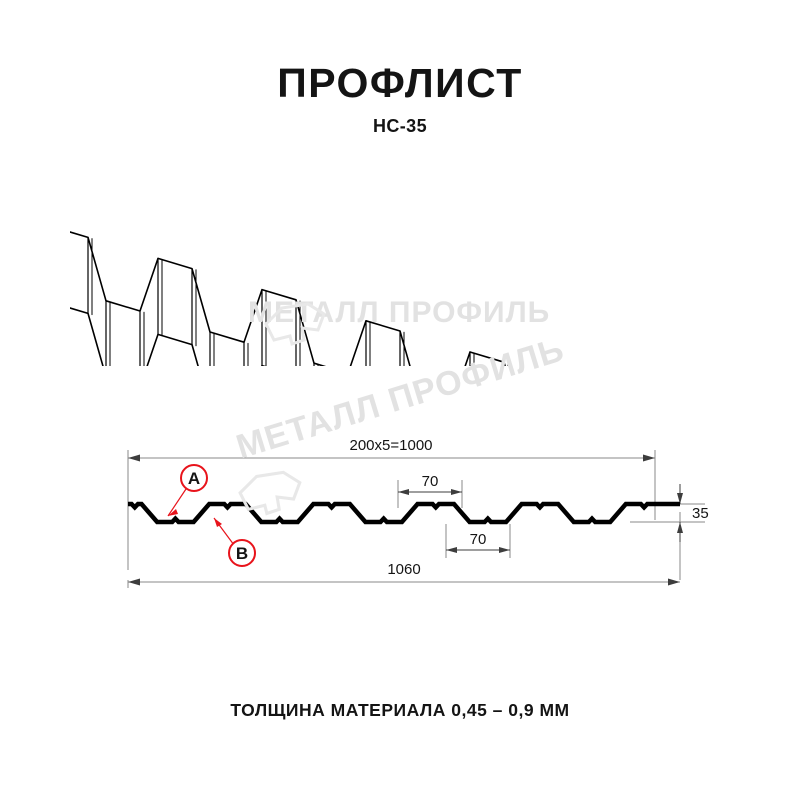  I want to click on callout-b-label: B, so click(242, 553).